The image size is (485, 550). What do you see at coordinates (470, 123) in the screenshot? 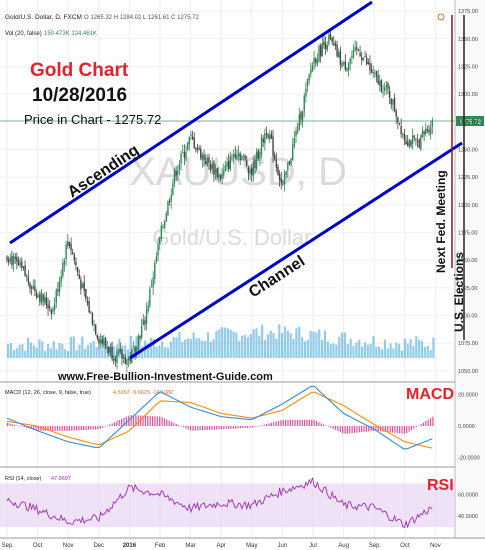
I see `current-price-label: 1275.72` at bounding box center [470, 123].